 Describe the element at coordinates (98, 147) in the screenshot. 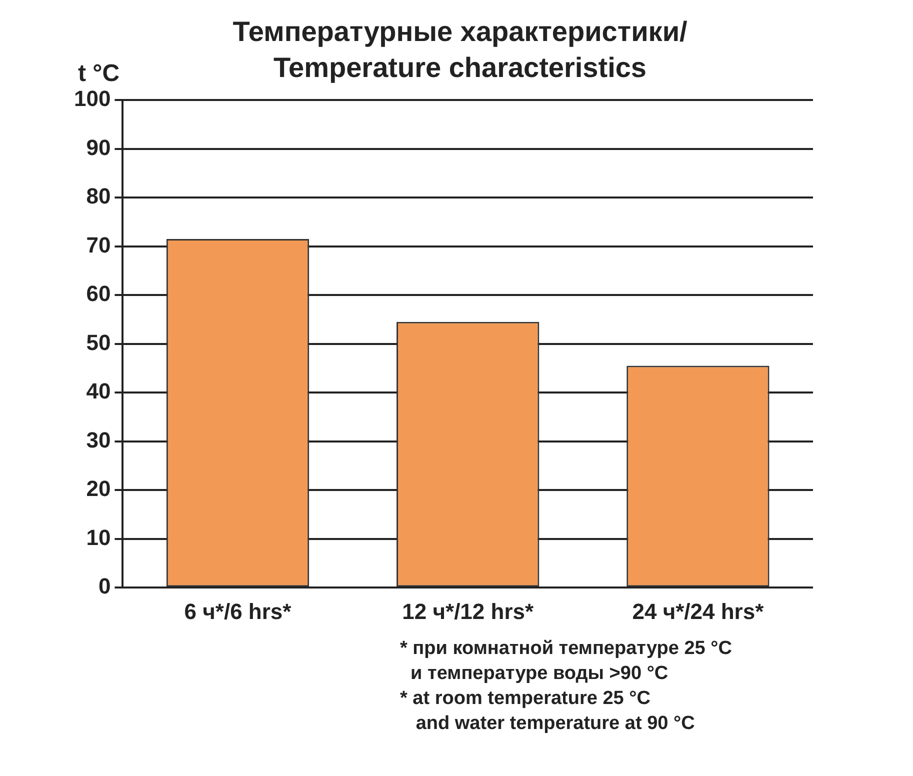

I see `y-tick-label: 90` at that location.